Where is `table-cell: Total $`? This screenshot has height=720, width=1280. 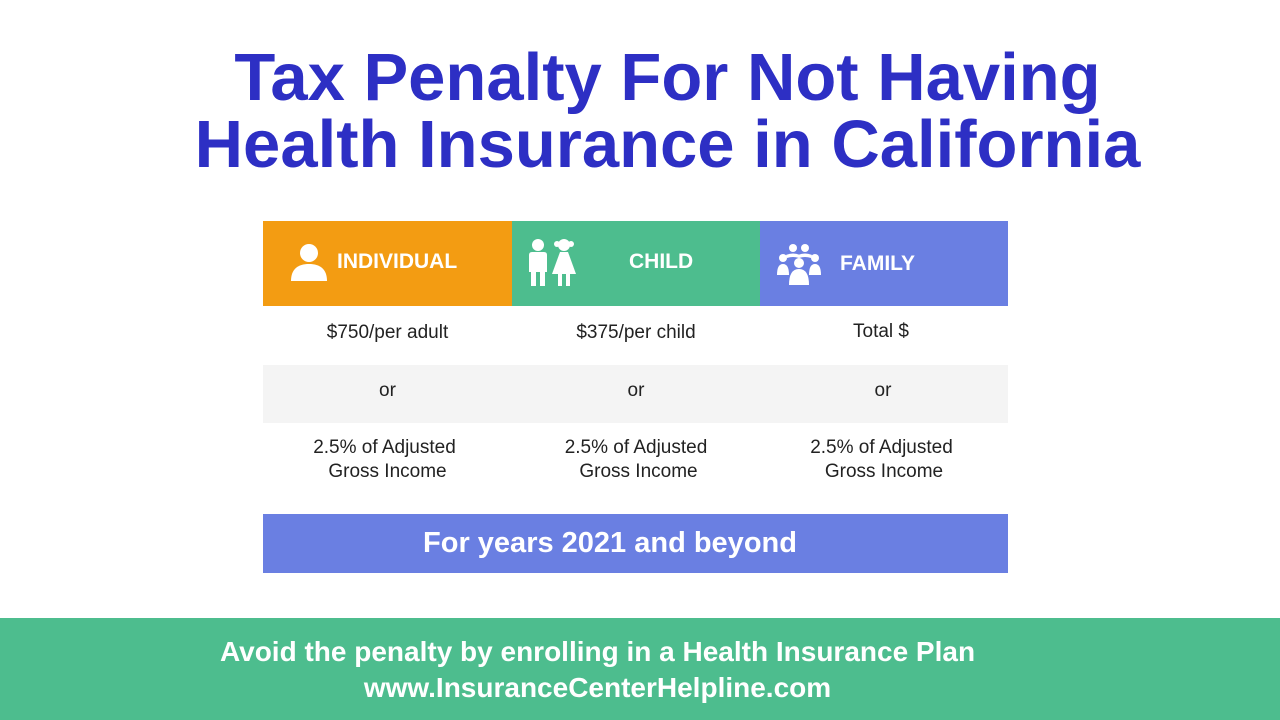 table-cell: Total $ is located at coordinates (884, 335).